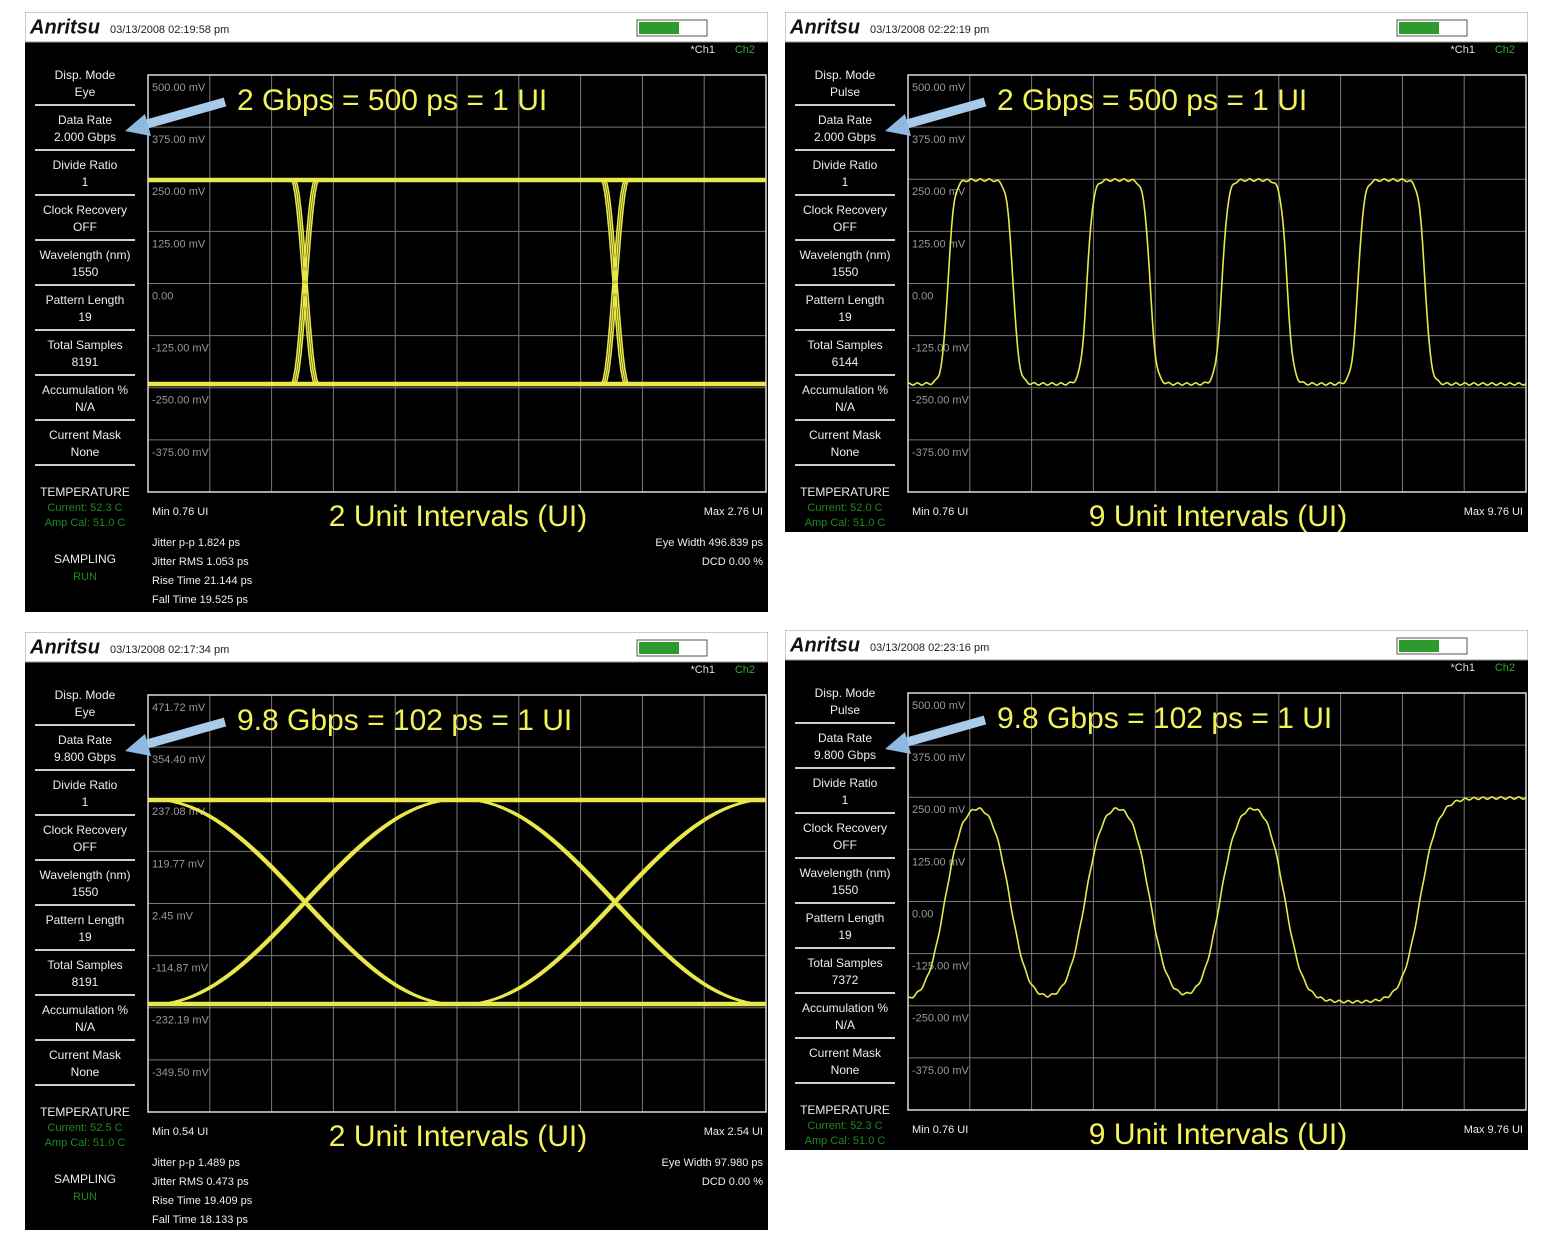 Image resolution: width=1558 pixels, height=1246 pixels. I want to click on y-label: 471.72 mV, so click(179, 708).